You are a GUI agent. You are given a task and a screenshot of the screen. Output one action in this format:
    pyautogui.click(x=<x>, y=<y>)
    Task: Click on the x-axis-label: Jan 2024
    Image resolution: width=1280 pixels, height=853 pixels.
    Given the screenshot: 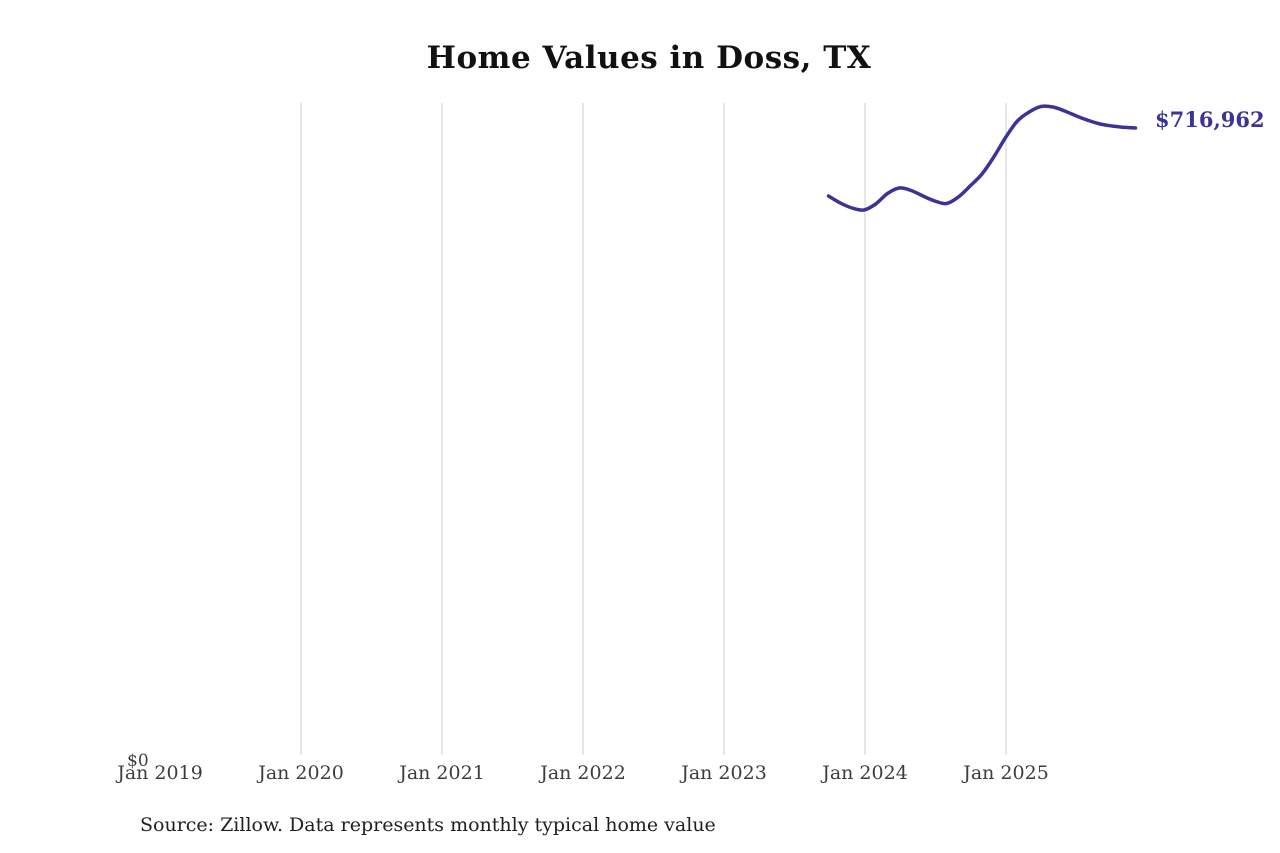 What is the action you would take?
    pyautogui.click(x=865, y=773)
    